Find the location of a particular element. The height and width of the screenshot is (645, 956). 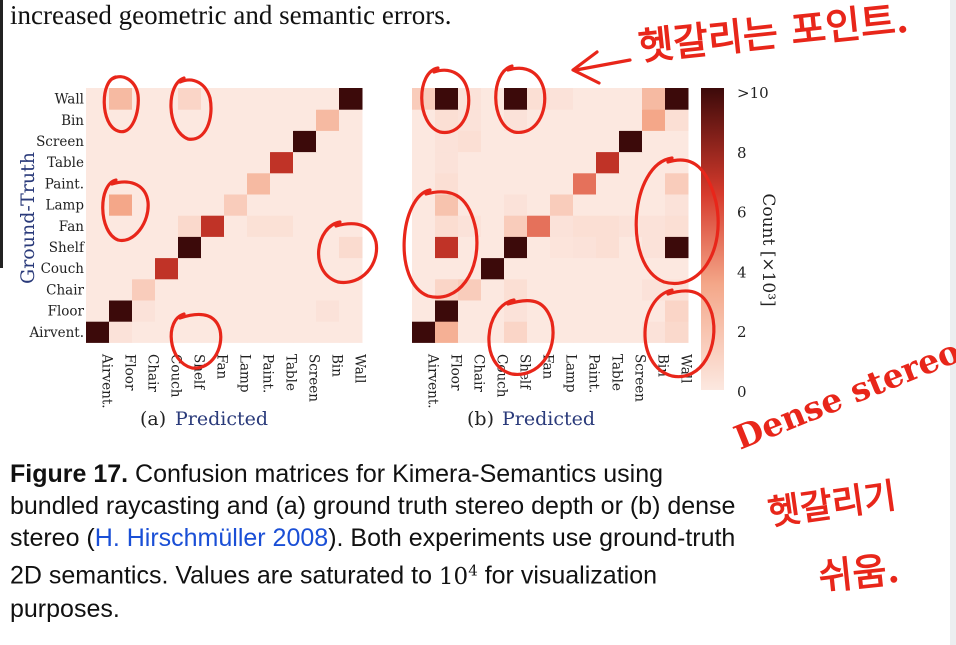

colorbar-tick-label: >10 is located at coordinates (753, 93).